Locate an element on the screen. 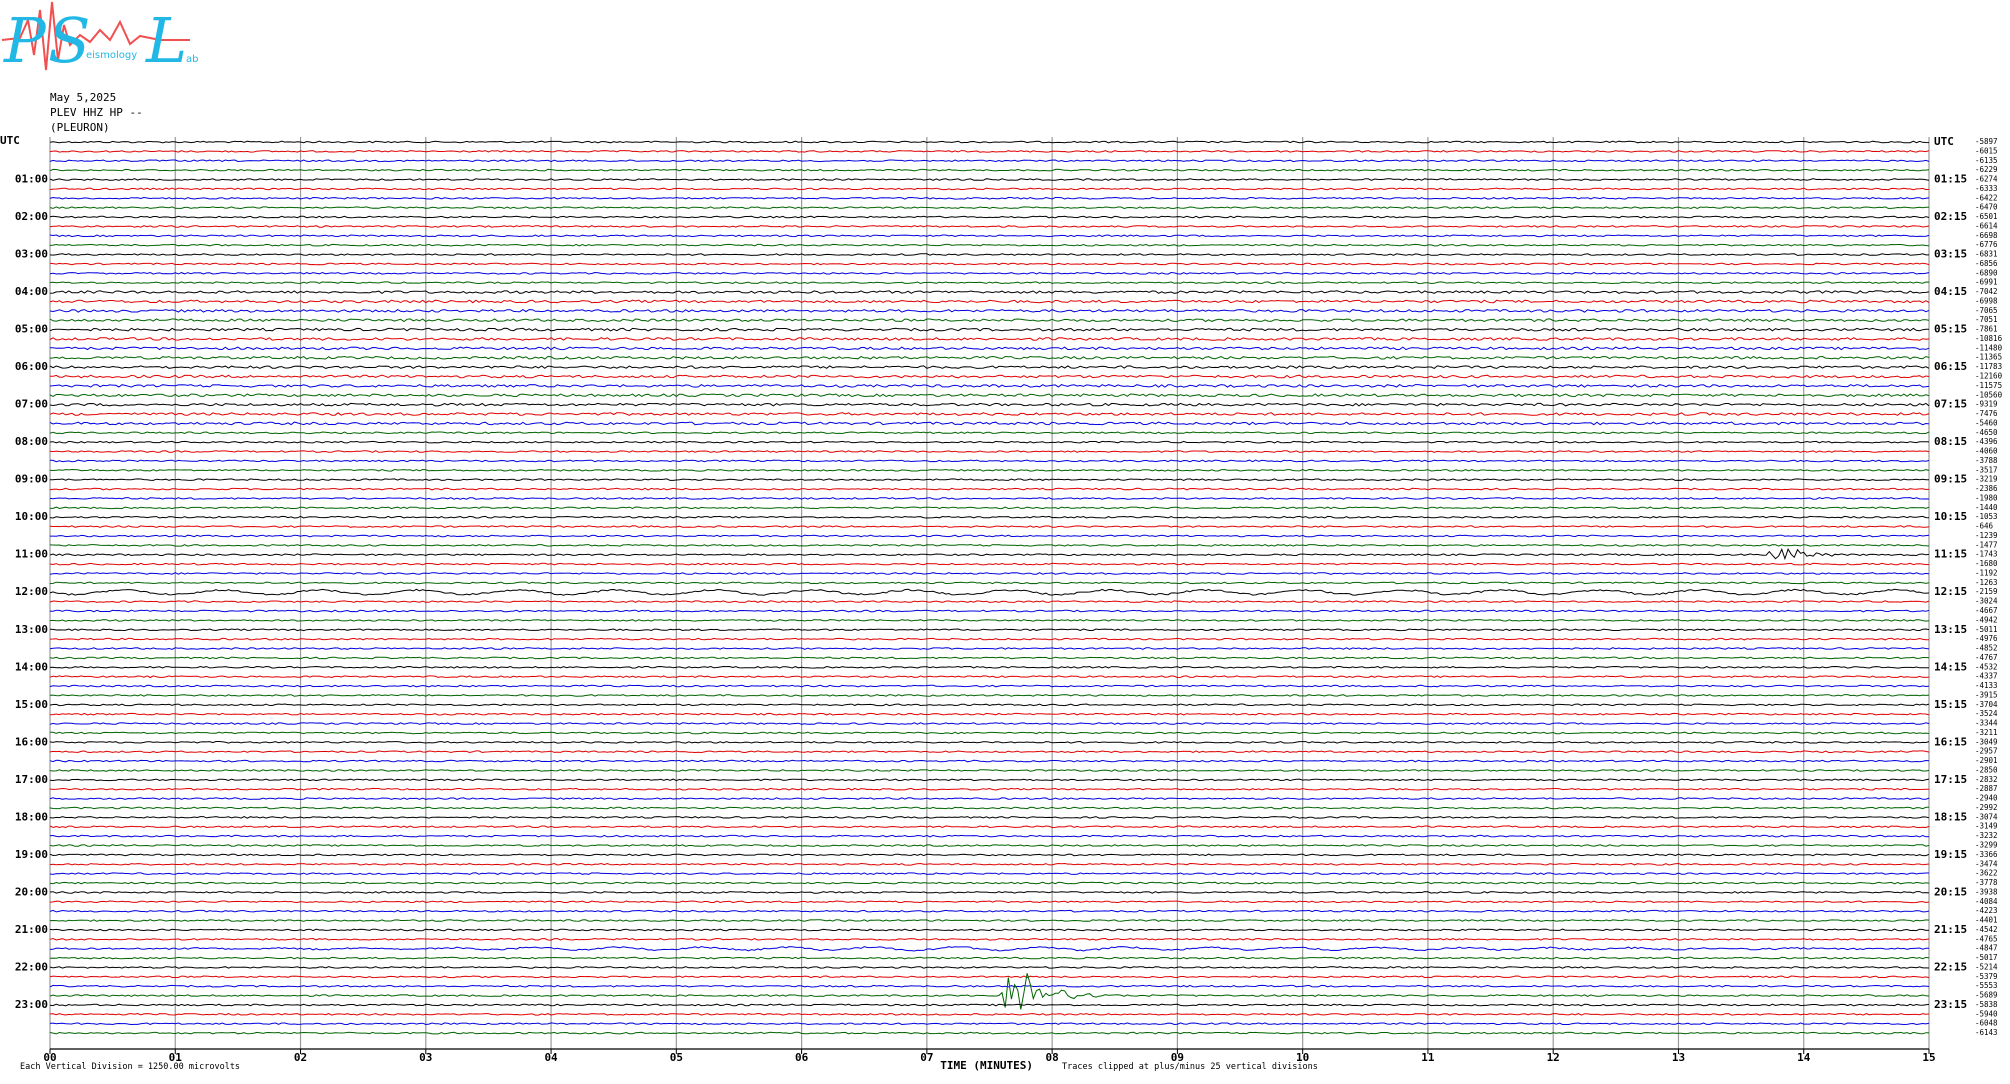 The width and height of the screenshot is (2010, 1084). right-time-label: 06:15 is located at coordinates (1950, 366).